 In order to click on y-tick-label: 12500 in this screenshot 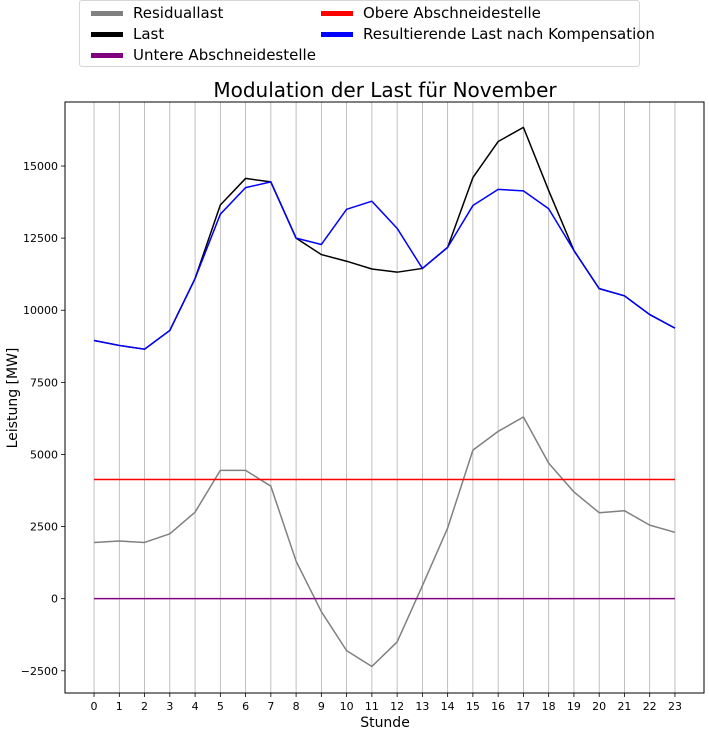, I will do `click(40, 238)`.